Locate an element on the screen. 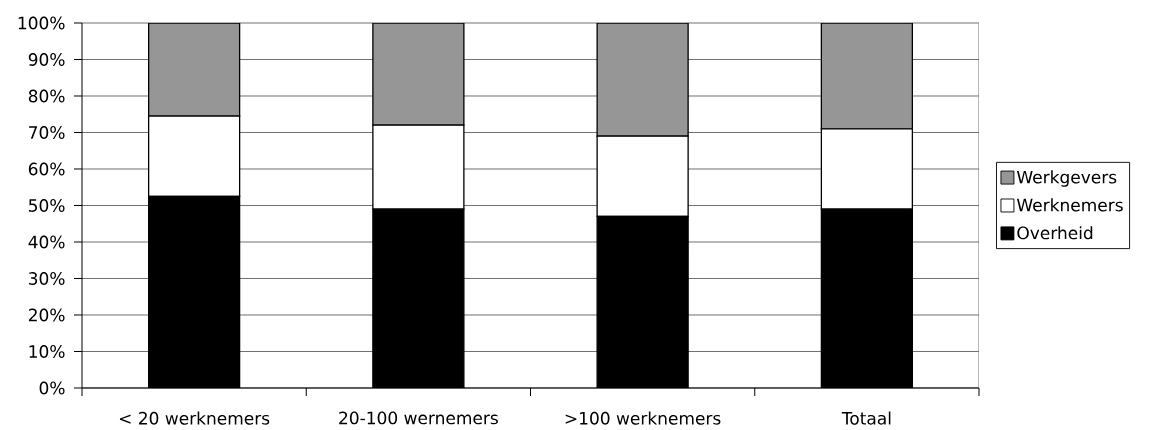 This screenshot has height=430, width=1151. y-tick-label: 70% is located at coordinates (47, 132).